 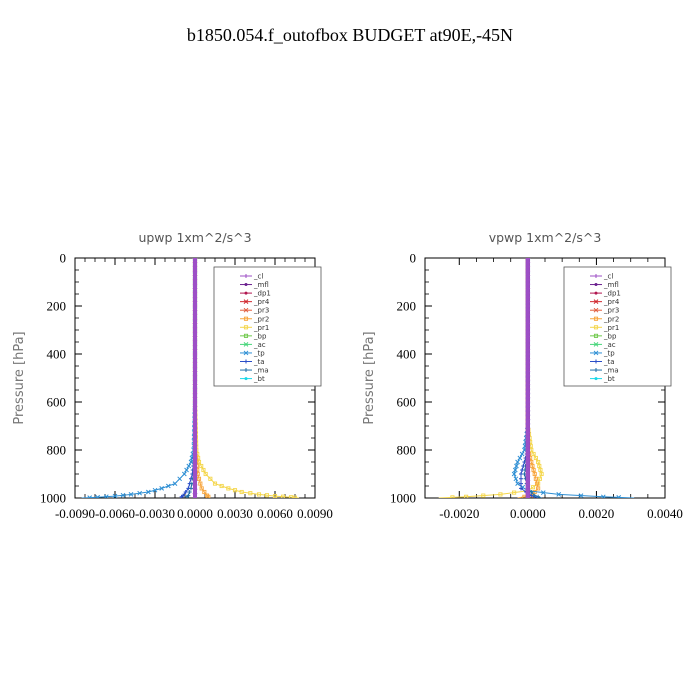 What do you see at coordinates (253, 345) in the screenshot?
I see `legend-item: _ac` at bounding box center [253, 345].